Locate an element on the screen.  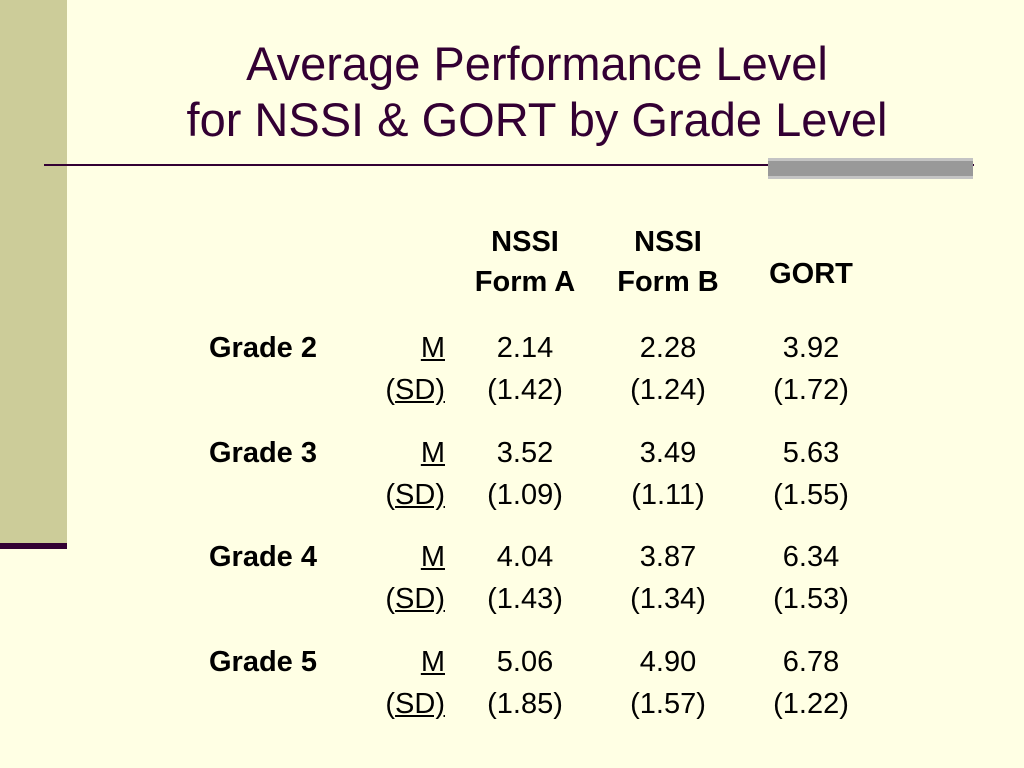
header-gort: GORT is located at coordinates (811, 274).